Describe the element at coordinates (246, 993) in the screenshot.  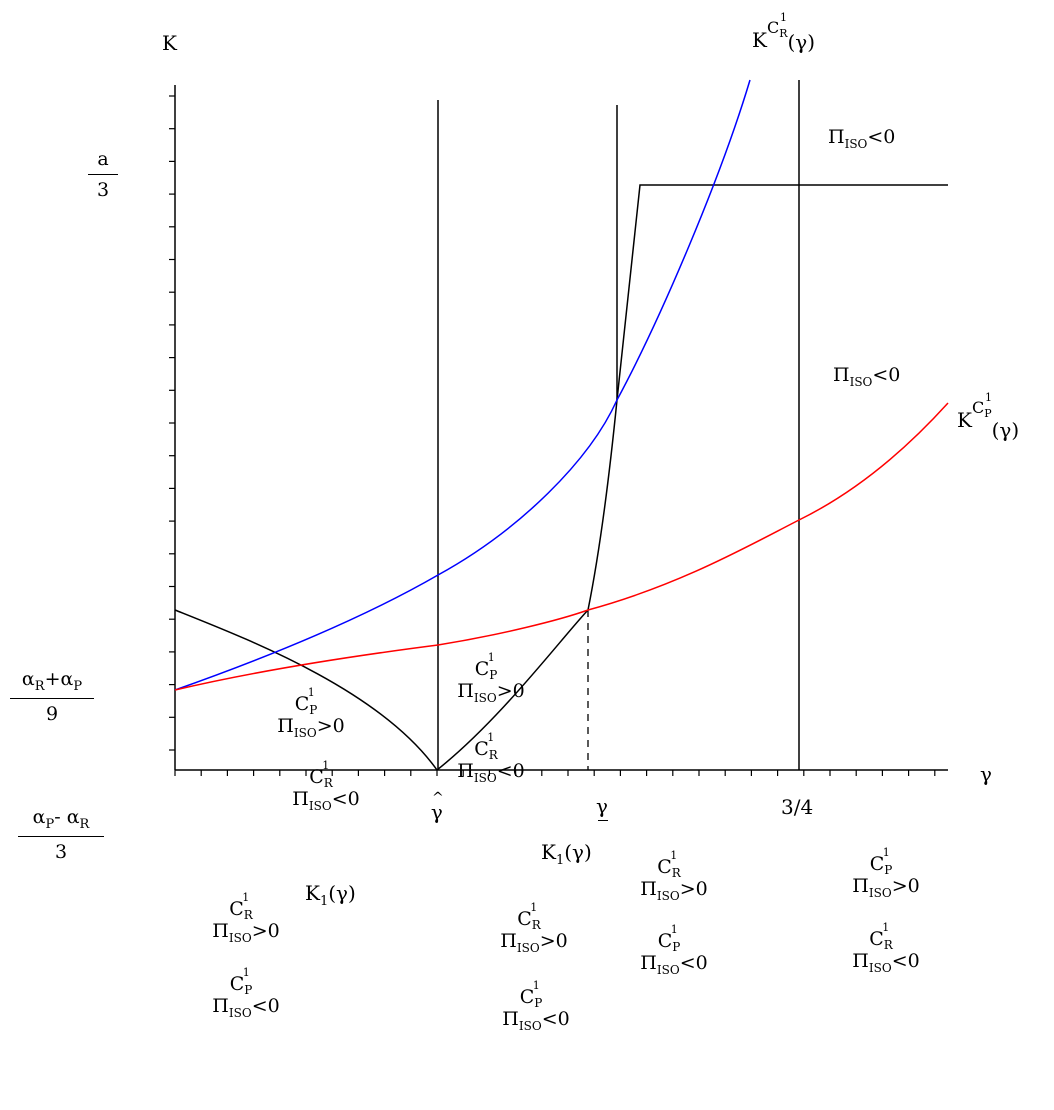
I see `region-r3-block-1: C 1 P ΠISO<0` at that location.